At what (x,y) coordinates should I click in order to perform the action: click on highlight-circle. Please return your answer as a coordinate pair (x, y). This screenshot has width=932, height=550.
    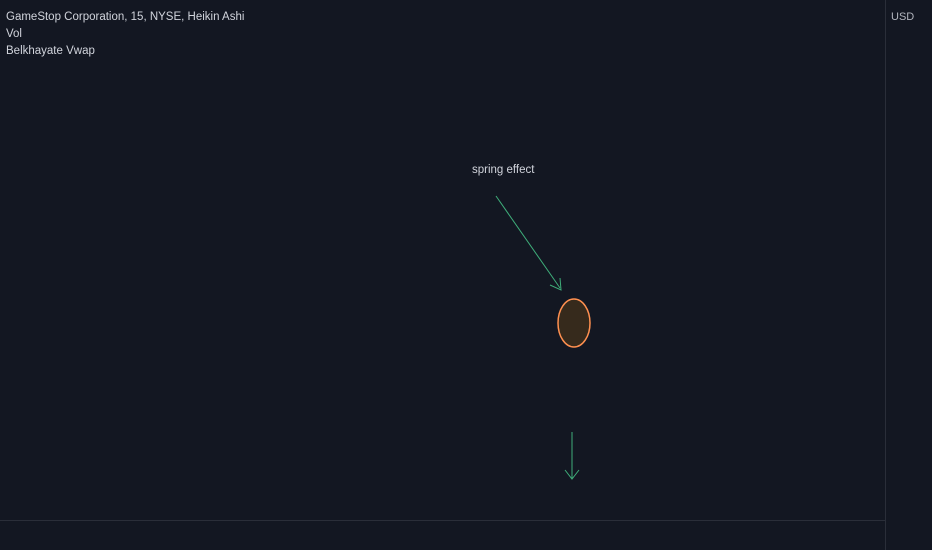
    Looking at the image, I should click on (574, 323).